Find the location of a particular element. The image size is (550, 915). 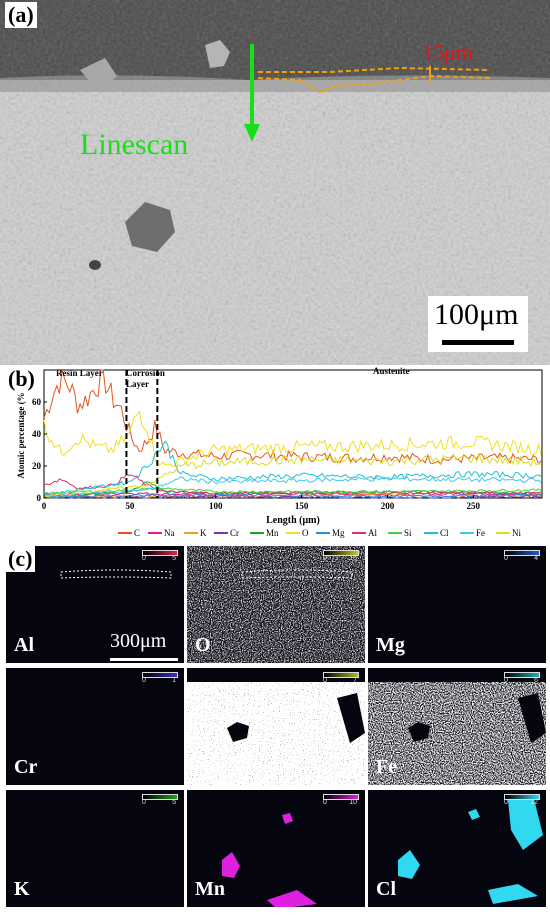

eds-map-al: 0 5 Al 300μm is located at coordinates (95, 604).